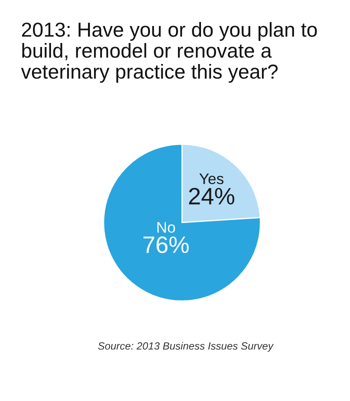 The height and width of the screenshot is (401, 350). What do you see at coordinates (166, 245) in the screenshot?
I see `data-label: 76%` at bounding box center [166, 245].